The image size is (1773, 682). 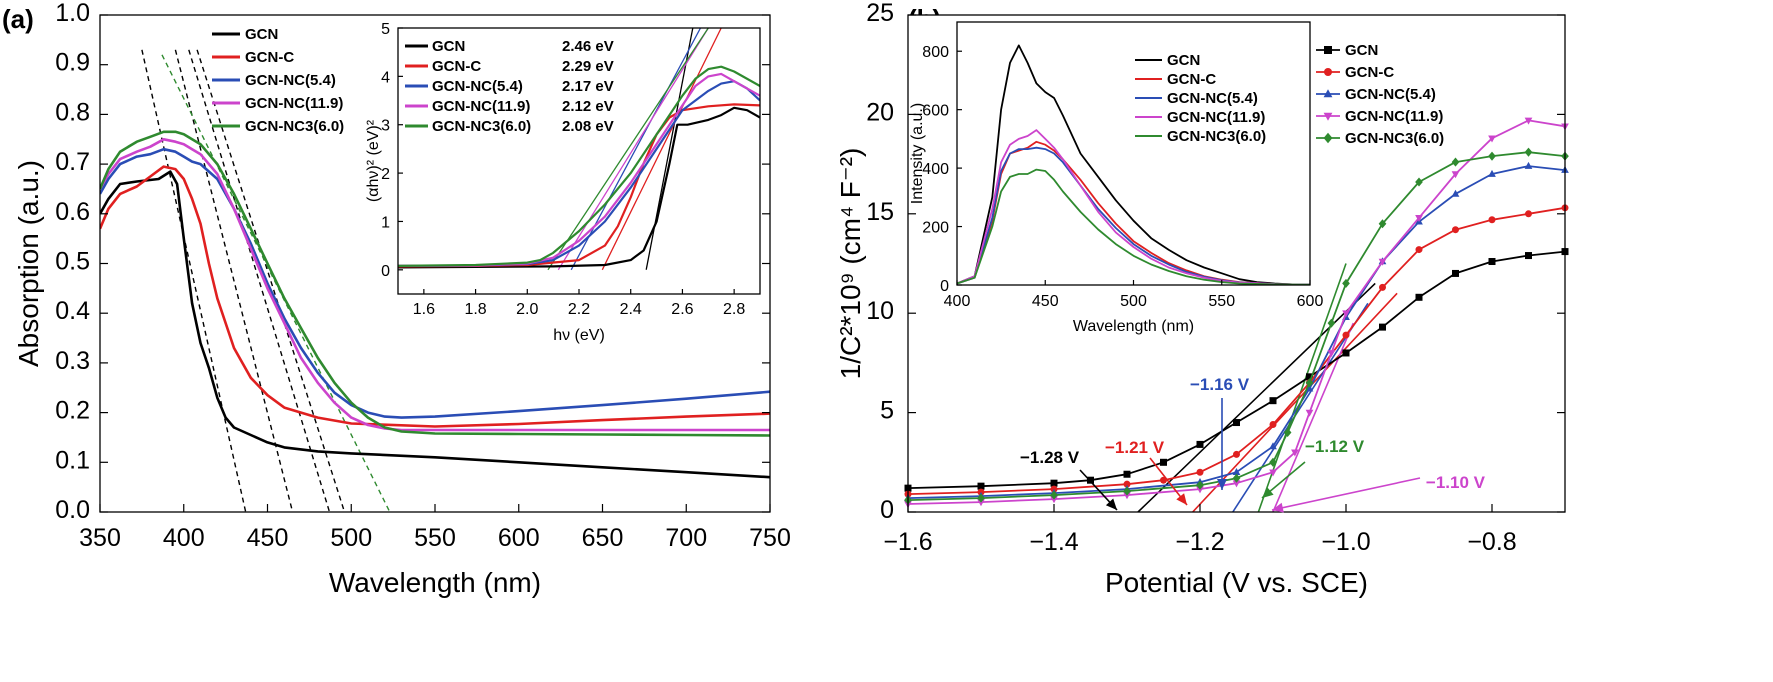 I want to click on annotation-label: −1.16 V, so click(x=1220, y=384).